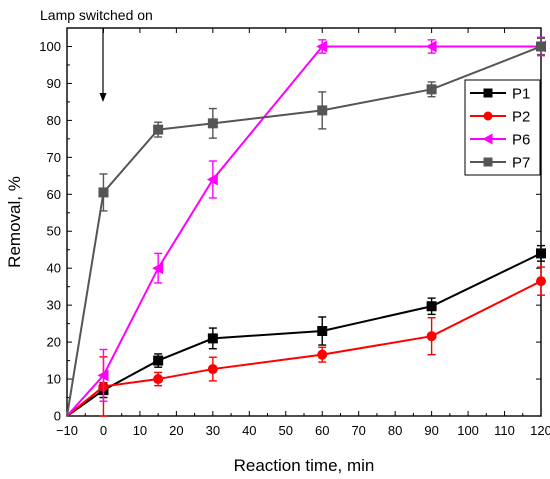 Image resolution: width=550 pixels, height=479 pixels. I want to click on annotation-arrow, so click(103, 65).